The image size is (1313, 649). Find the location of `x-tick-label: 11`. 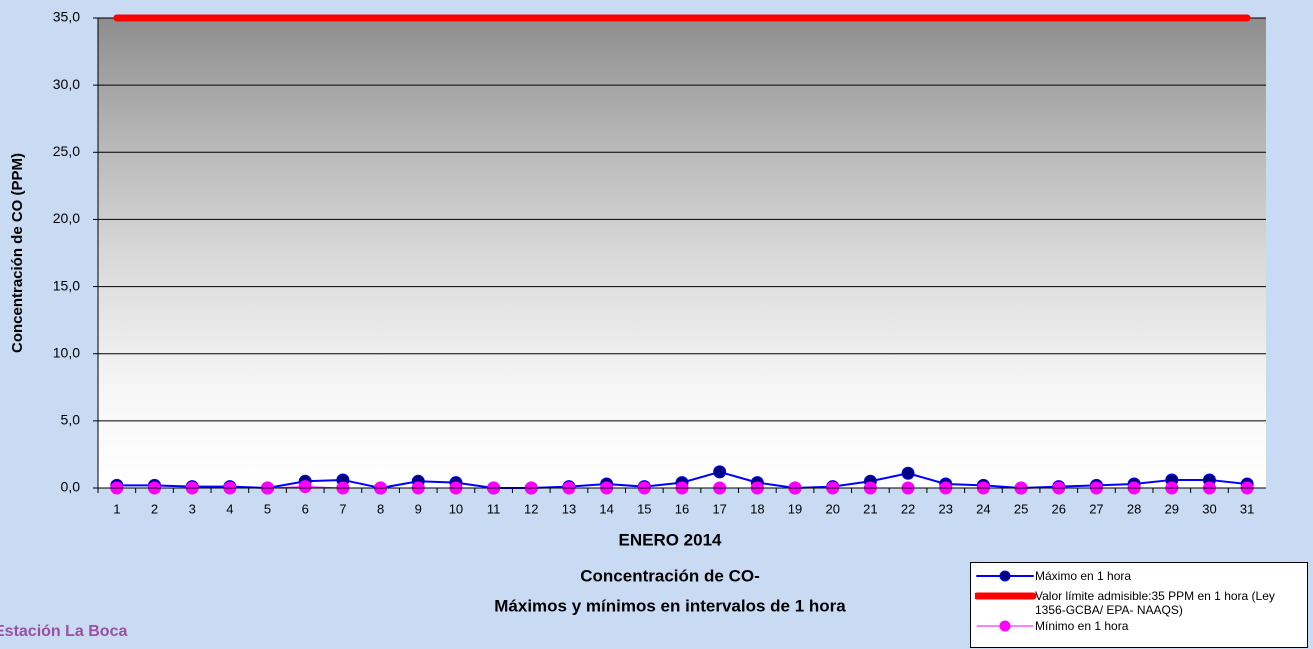

x-tick-label: 11 is located at coordinates (494, 508).